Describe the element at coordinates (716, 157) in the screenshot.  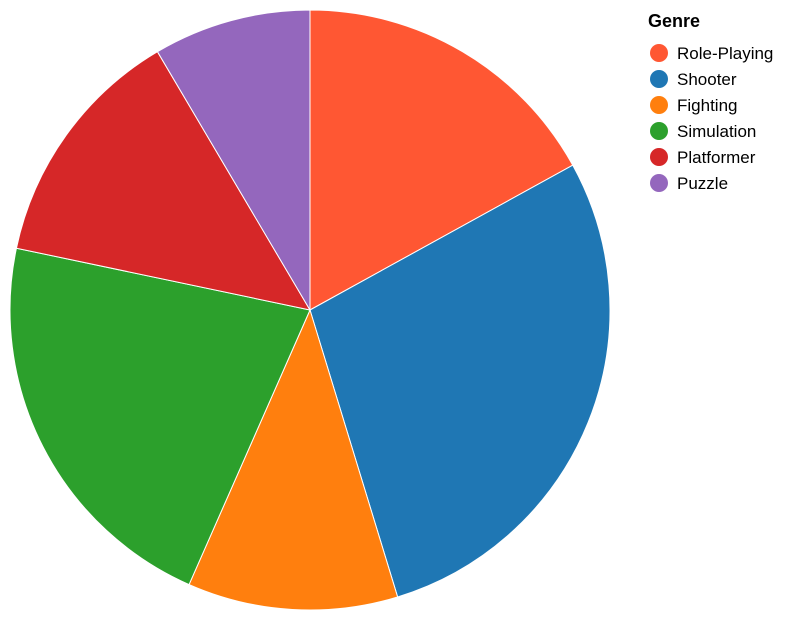
I see `legend-label: Platformer` at that location.